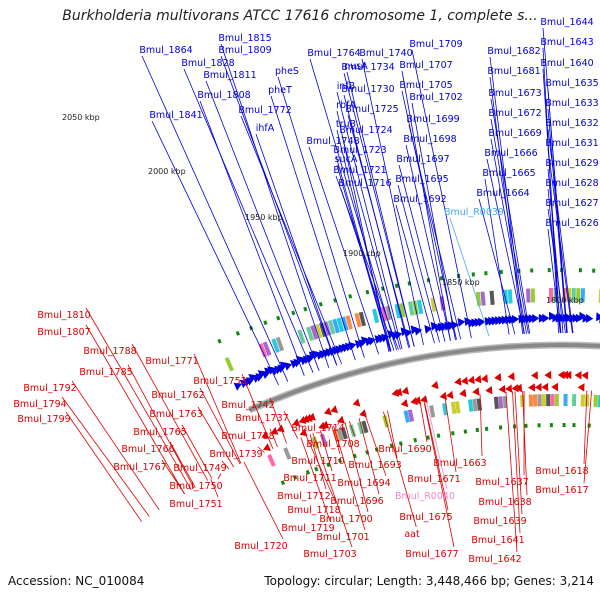  What do you see at coordinates (425, 65) in the screenshot?
I see `forward-gene-label: Bmul_1707` at bounding box center [425, 65].